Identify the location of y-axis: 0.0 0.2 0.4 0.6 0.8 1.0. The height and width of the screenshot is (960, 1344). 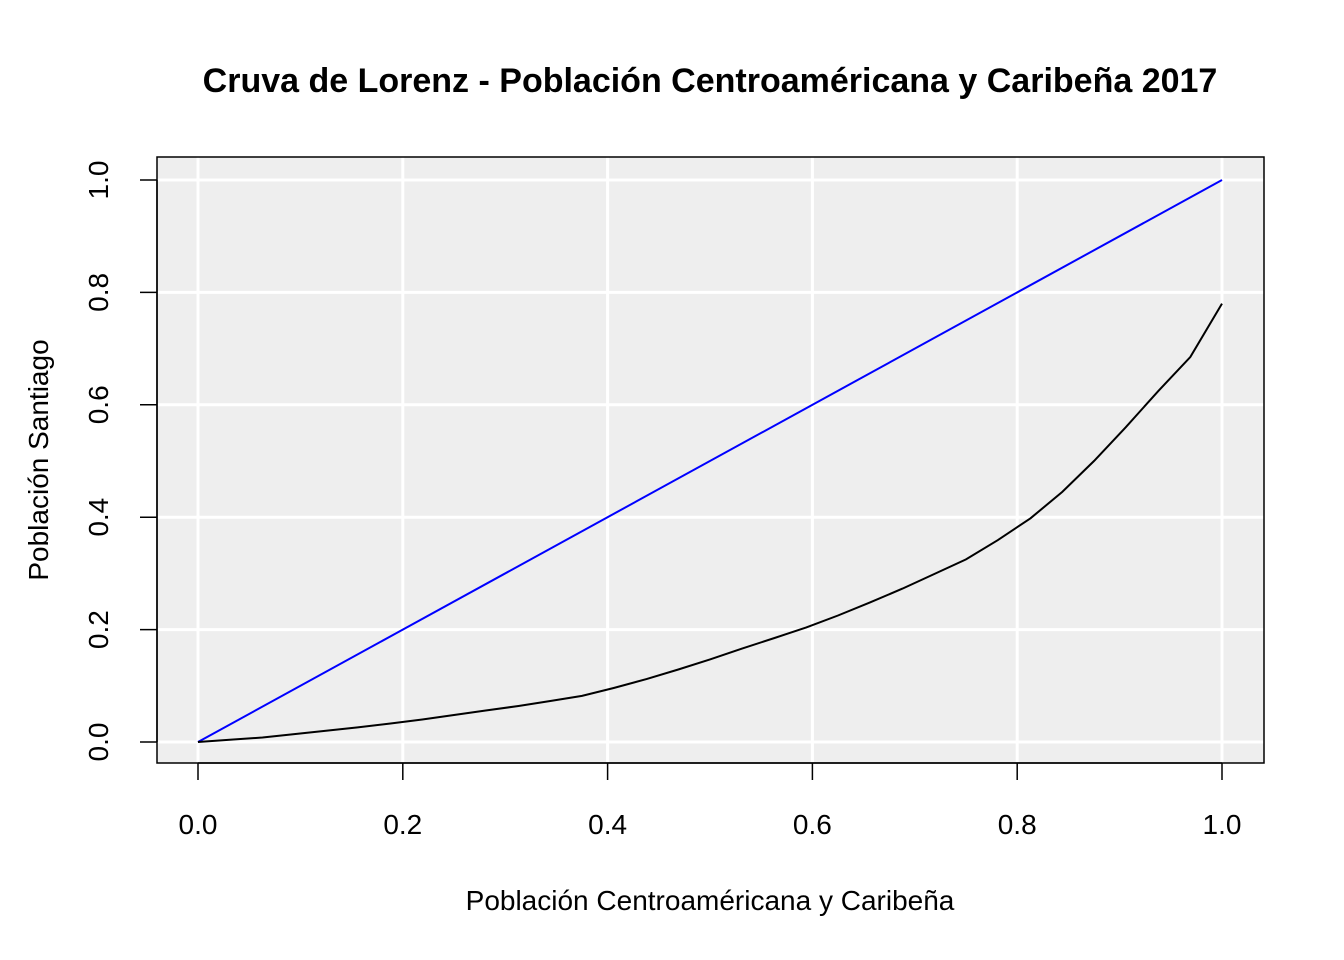
(120, 461).